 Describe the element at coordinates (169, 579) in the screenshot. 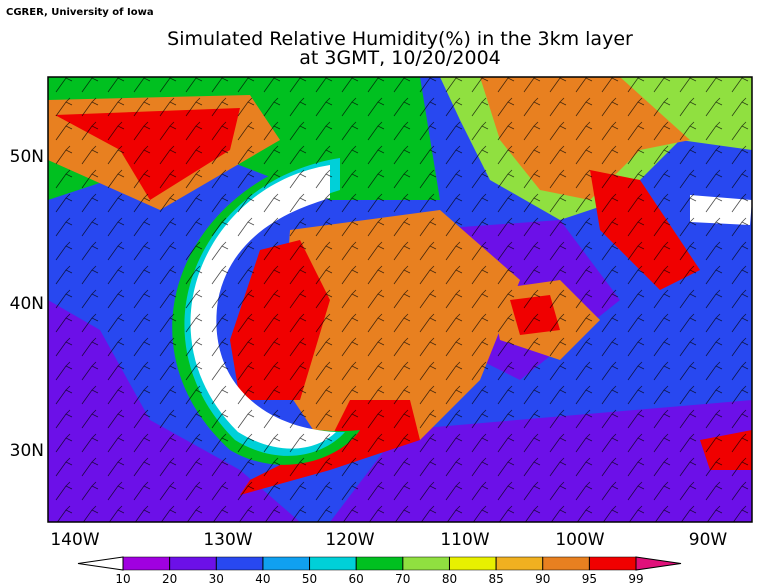

I see `colorbar-label: 20` at that location.